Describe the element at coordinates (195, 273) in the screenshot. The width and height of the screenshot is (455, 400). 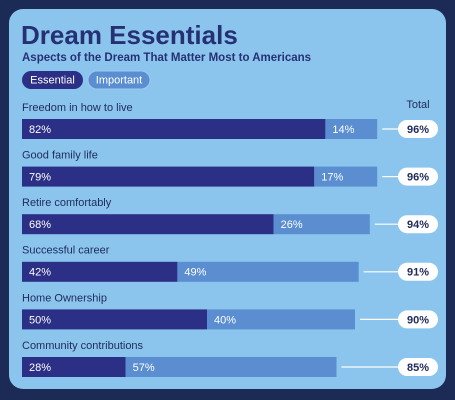
I see `value-label: 49%` at that location.